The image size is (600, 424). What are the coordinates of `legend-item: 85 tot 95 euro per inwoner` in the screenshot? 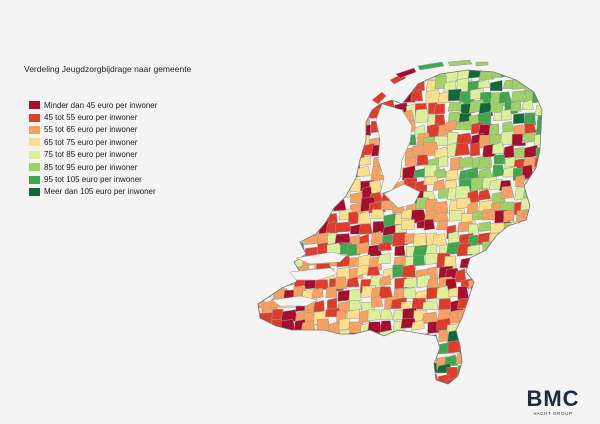 It's located at (93, 167).